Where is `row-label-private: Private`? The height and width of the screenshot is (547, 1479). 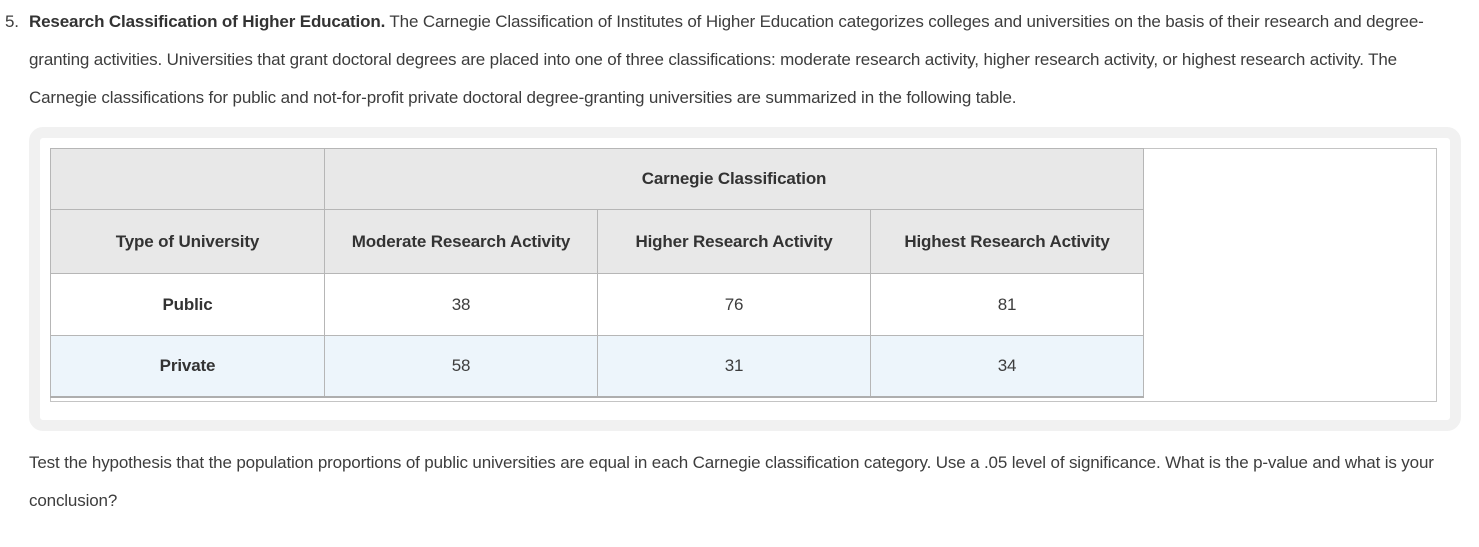 row-label-private: Private is located at coordinates (187, 366).